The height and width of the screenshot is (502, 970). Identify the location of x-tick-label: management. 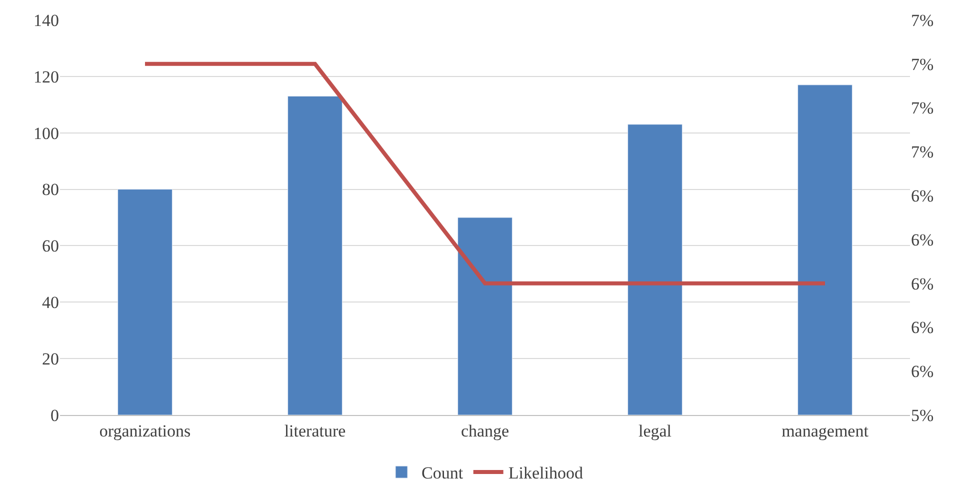
(825, 430).